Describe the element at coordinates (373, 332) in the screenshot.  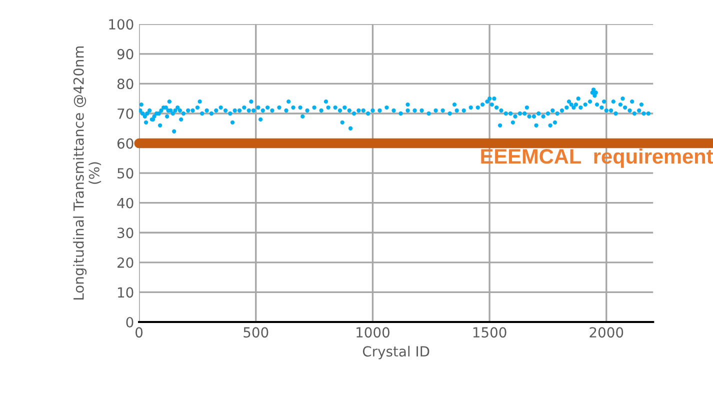
I see `x-tick-label: 1000` at that location.